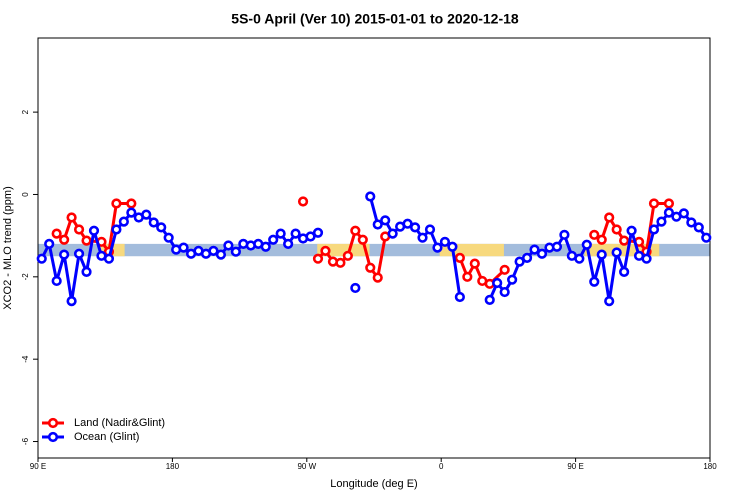  What do you see at coordinates (25, 194) in the screenshot?
I see `y-tick-label: 0` at bounding box center [25, 194].